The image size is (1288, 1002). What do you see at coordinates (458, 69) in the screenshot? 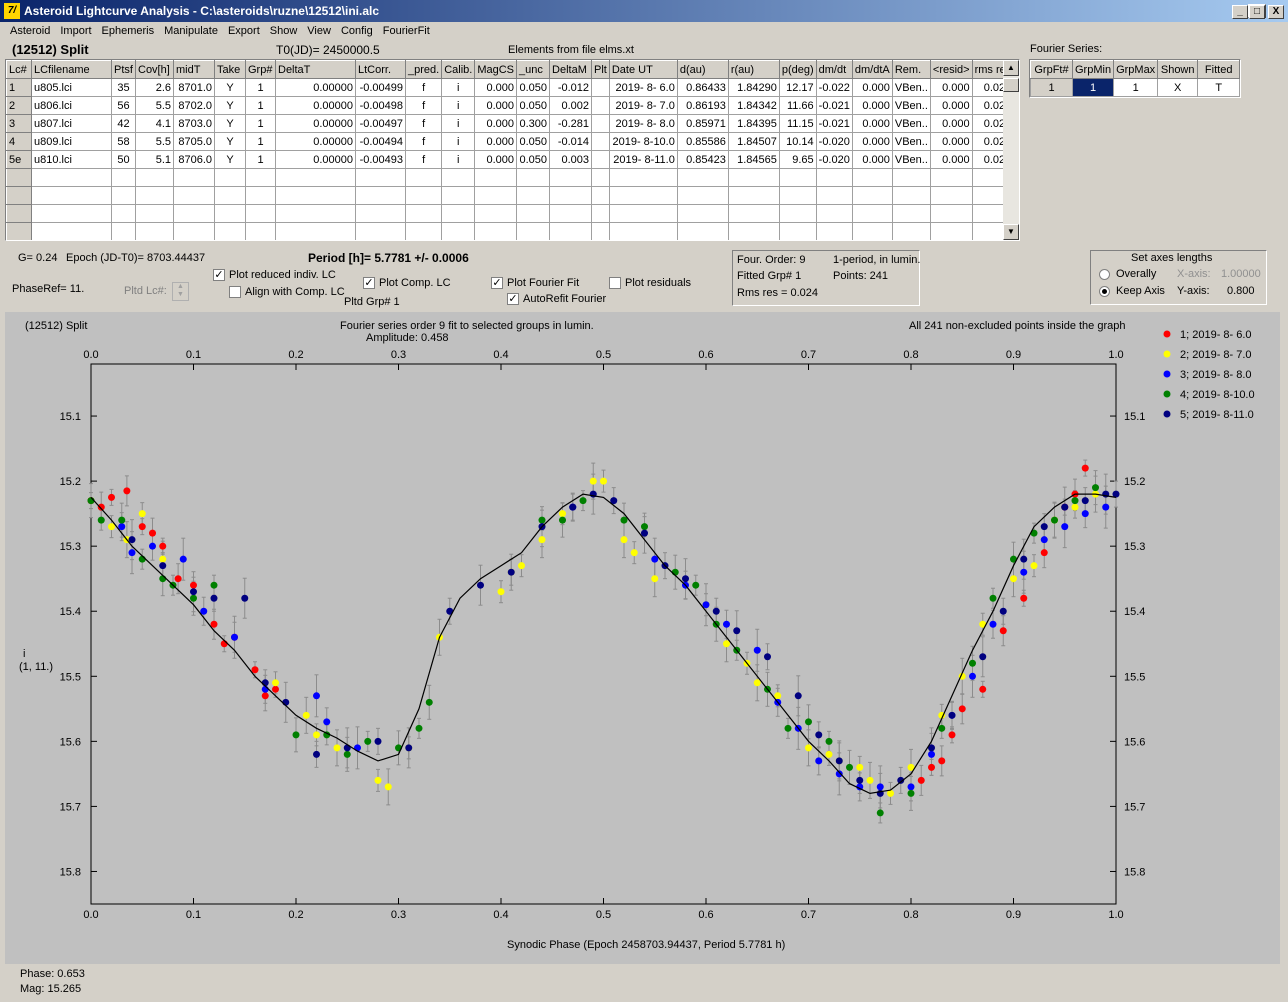
I see `column-header: Calib.` at bounding box center [458, 69].